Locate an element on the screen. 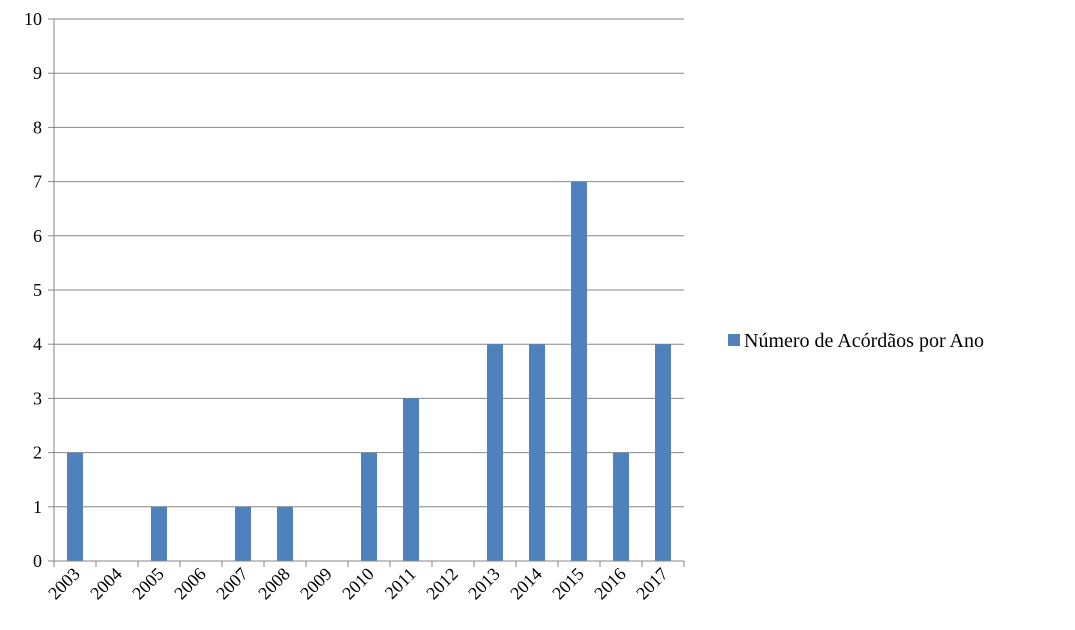 The height and width of the screenshot is (630, 1075). y-tick-label: 3 is located at coordinates (37, 398).